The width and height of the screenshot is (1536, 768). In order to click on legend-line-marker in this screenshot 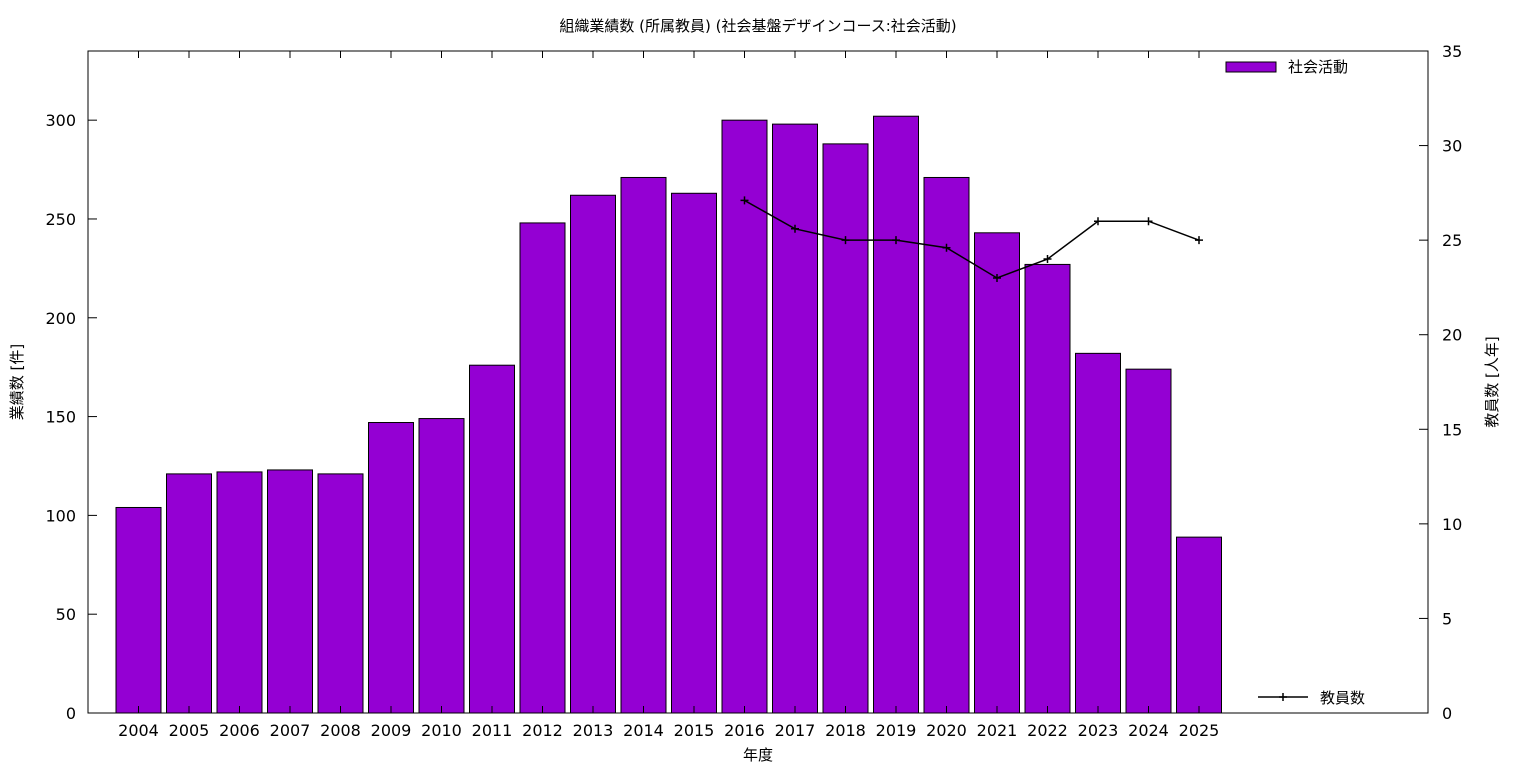, I will do `click(1283, 697)`.